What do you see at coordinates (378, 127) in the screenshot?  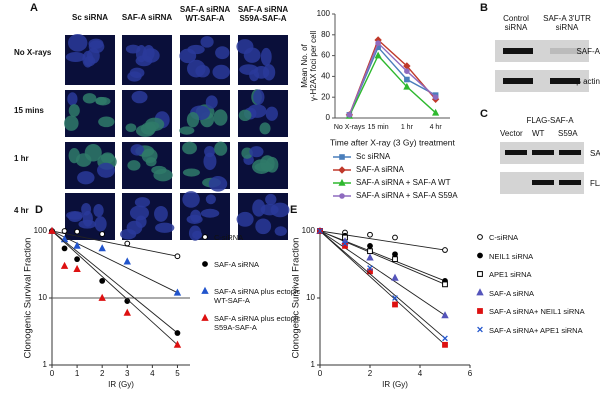 I see `x-tick-label: 15 min` at bounding box center [378, 127].